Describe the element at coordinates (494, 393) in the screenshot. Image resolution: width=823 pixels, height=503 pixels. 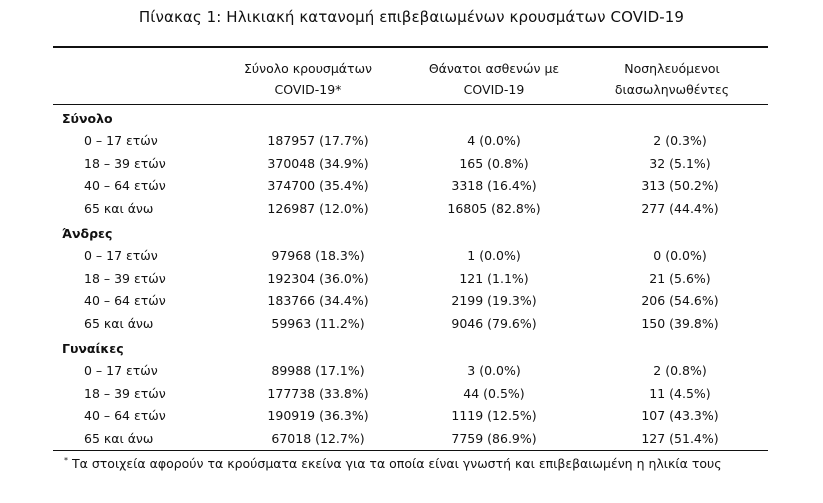
I see `deaths-cell: 44 (0.5%)` at that location.